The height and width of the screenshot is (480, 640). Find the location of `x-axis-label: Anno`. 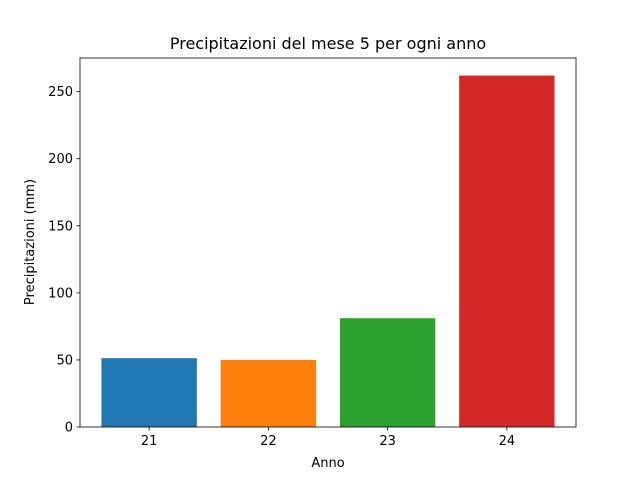

x-axis-label: Anno is located at coordinates (327, 463).